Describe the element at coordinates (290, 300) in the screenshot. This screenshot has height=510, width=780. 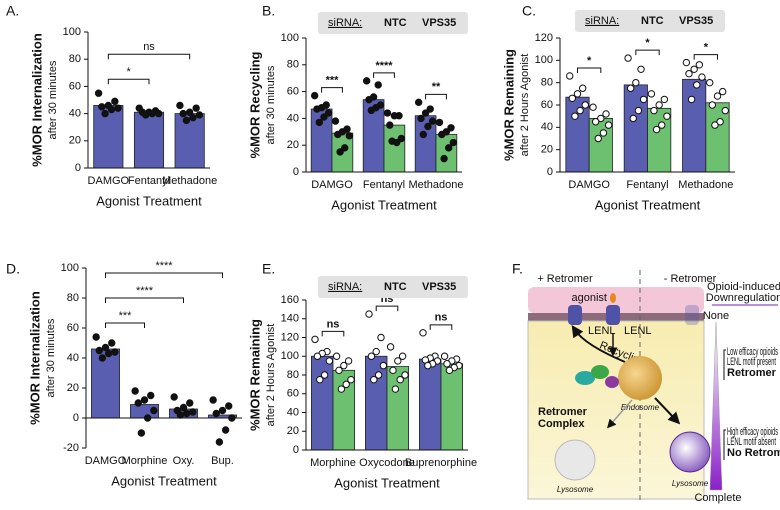
I see `y-tick-label: 160` at that location.